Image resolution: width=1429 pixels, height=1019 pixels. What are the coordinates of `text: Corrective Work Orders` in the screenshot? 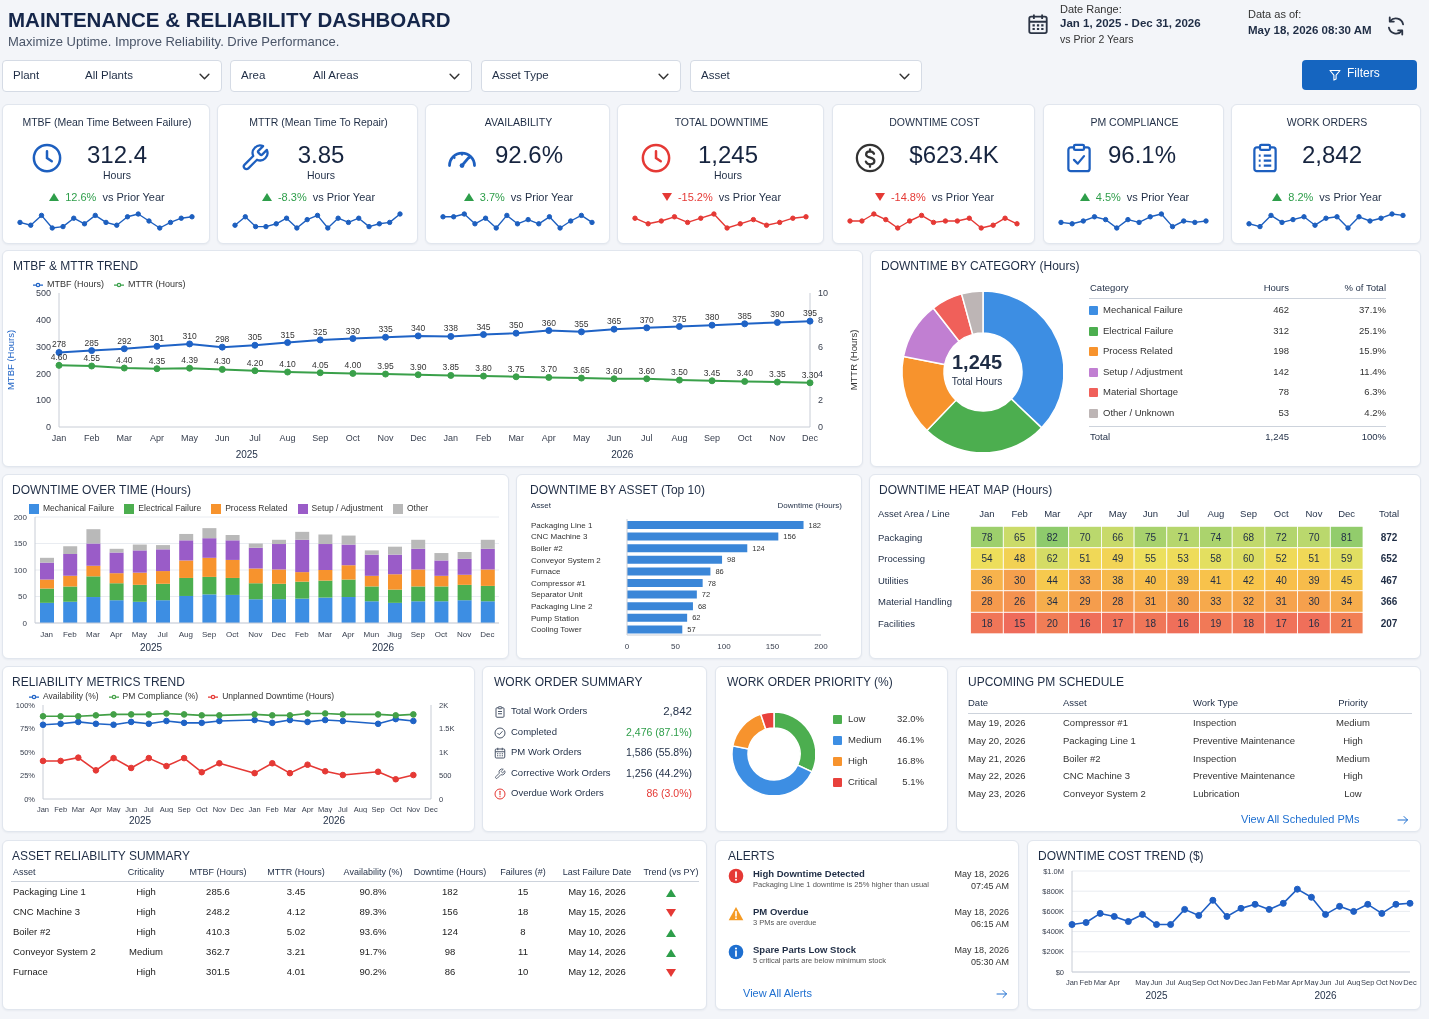 It's located at (561, 772).